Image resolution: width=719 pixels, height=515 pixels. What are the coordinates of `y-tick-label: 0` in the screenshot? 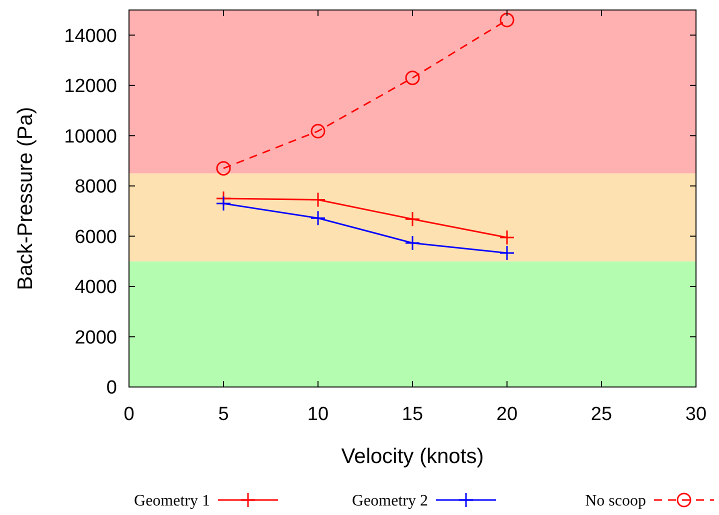 It's located at (111, 388).